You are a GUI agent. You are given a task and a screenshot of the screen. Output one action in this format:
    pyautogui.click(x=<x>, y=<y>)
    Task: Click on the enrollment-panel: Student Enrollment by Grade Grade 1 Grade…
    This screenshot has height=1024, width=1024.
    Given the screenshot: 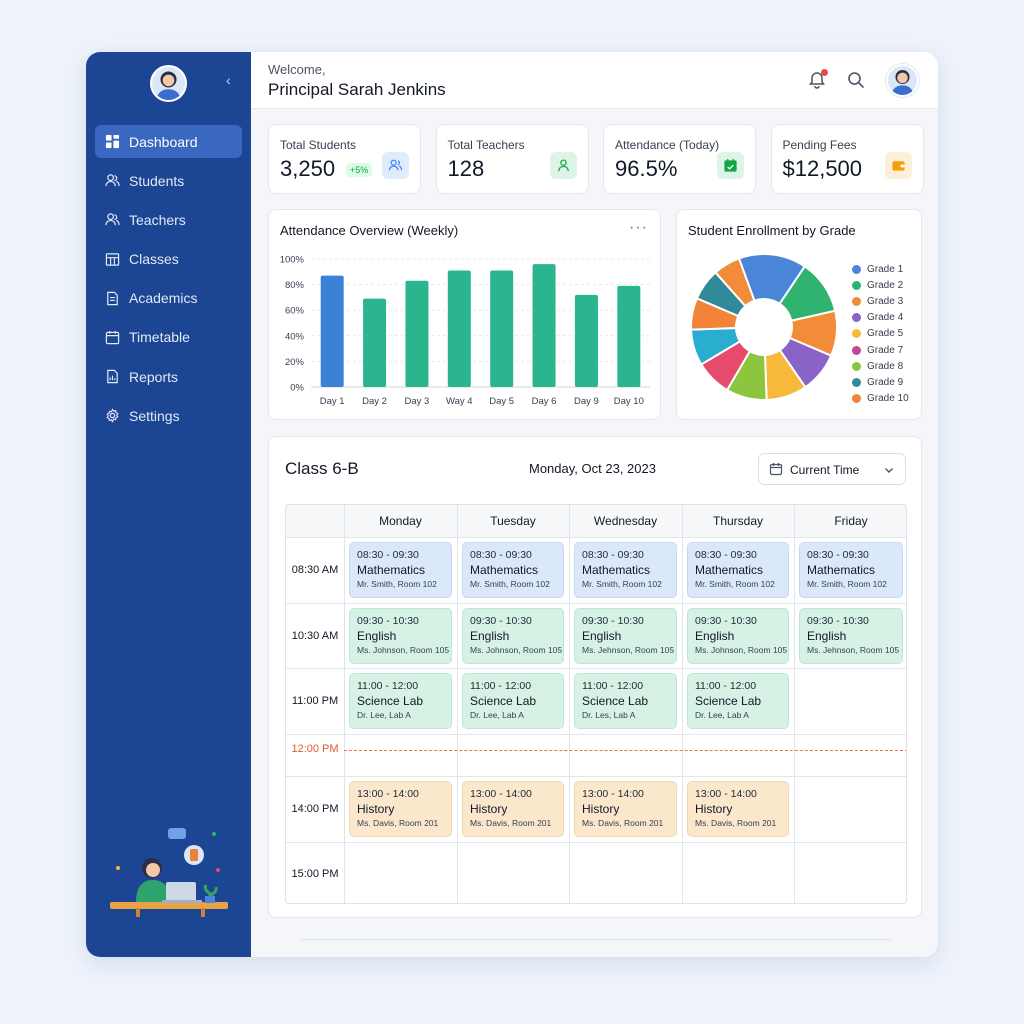 What is the action you would take?
    pyautogui.click(x=799, y=314)
    